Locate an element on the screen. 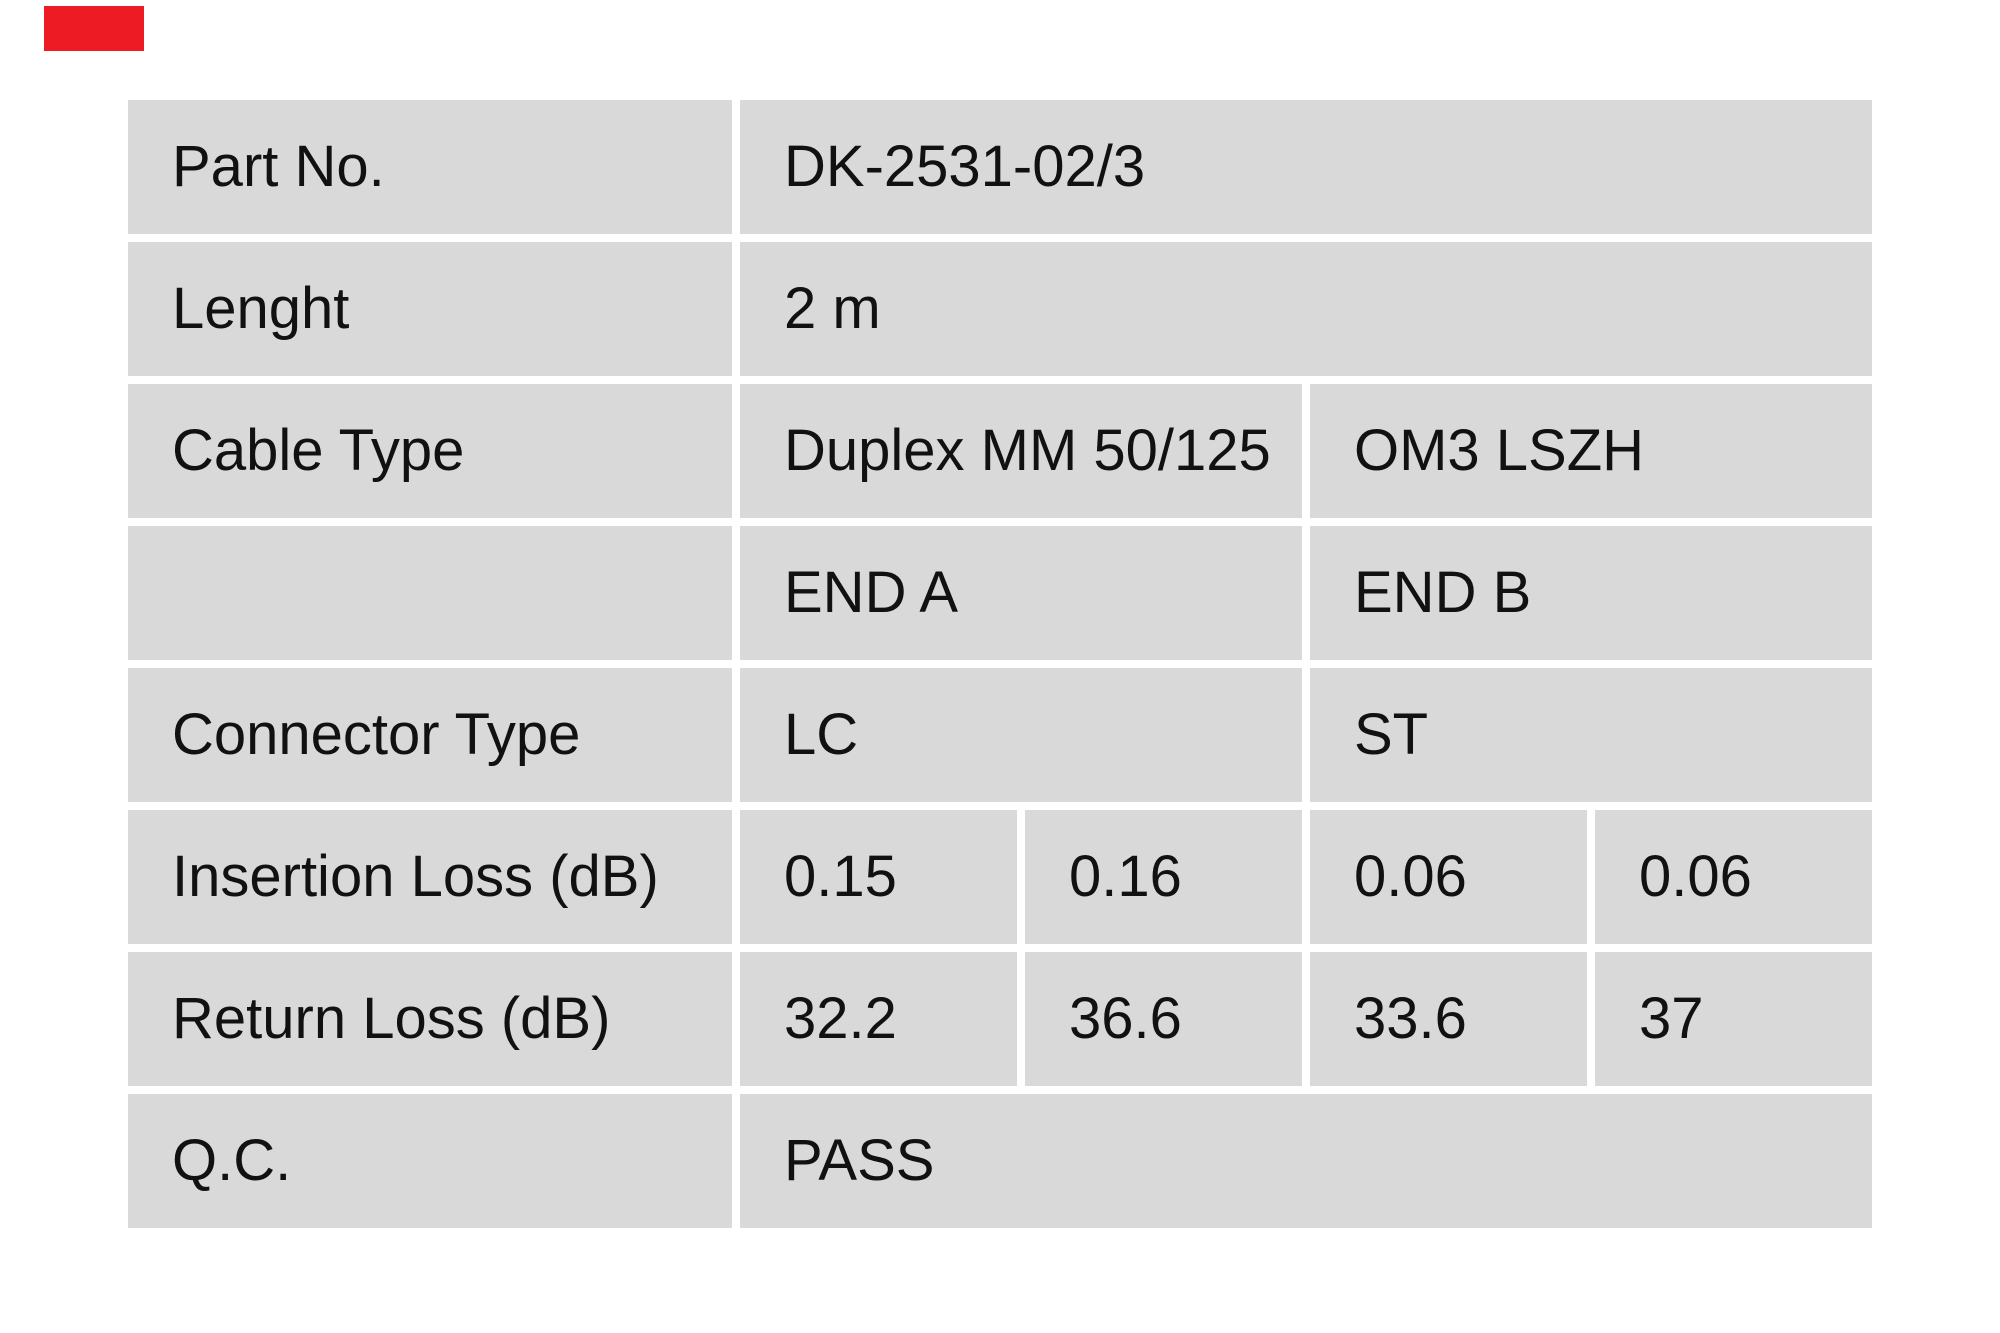 Image resolution: width=2000 pixels, height=1333 pixels. length-value: 2 m is located at coordinates (1306, 309).